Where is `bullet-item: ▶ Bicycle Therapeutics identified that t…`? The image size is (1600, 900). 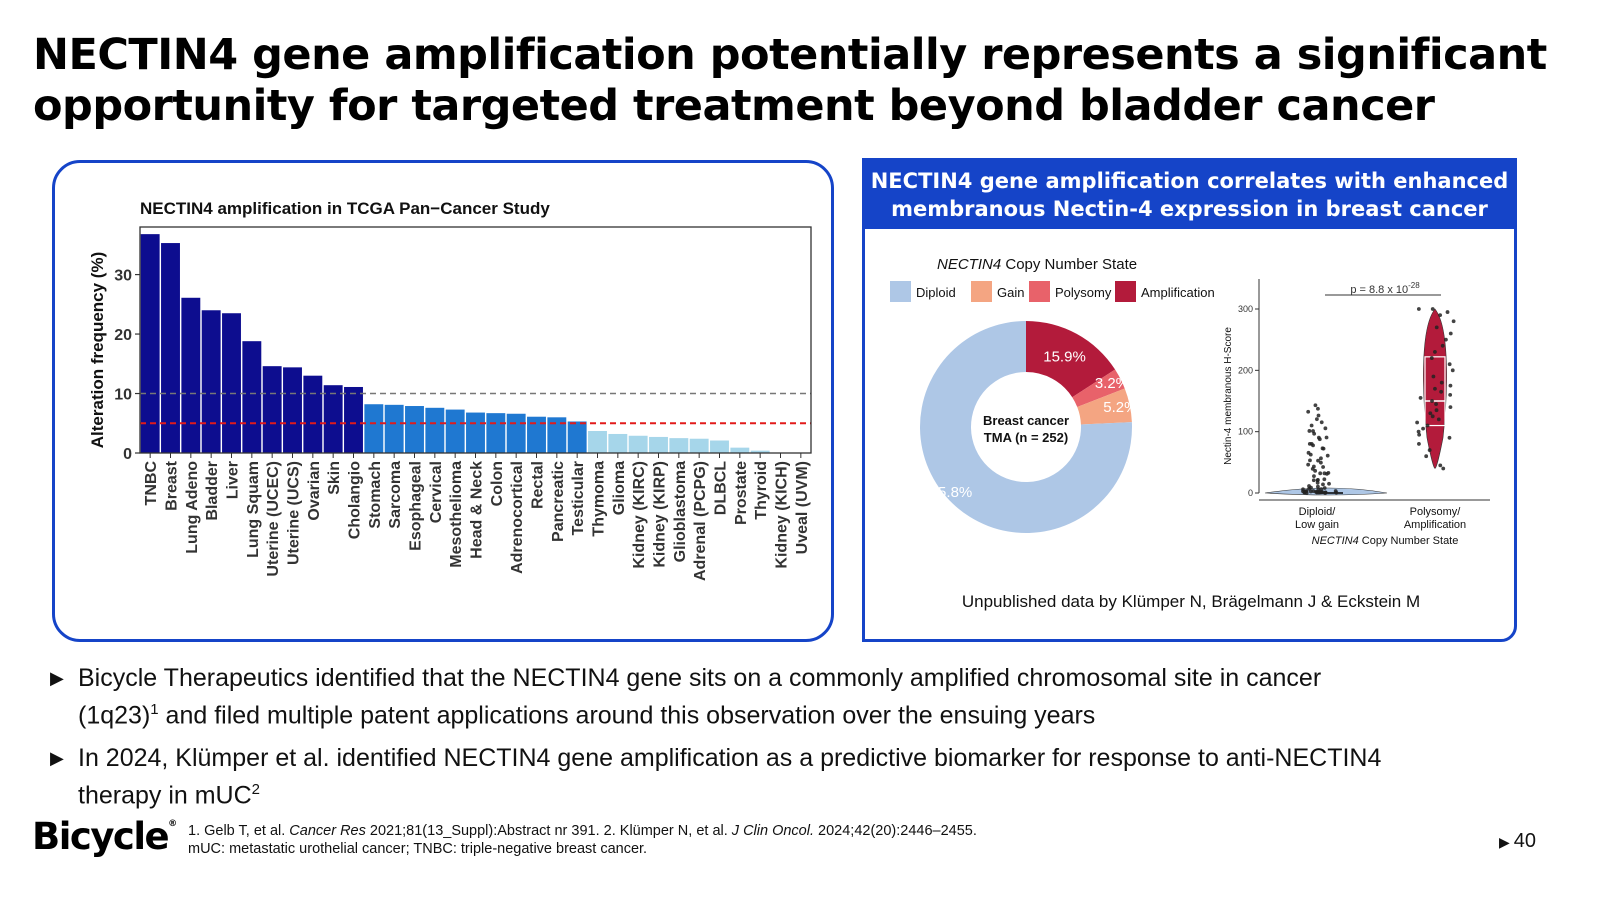 bullet-item: ▶ Bicycle Therapeutics identified that t… is located at coordinates (790, 696).